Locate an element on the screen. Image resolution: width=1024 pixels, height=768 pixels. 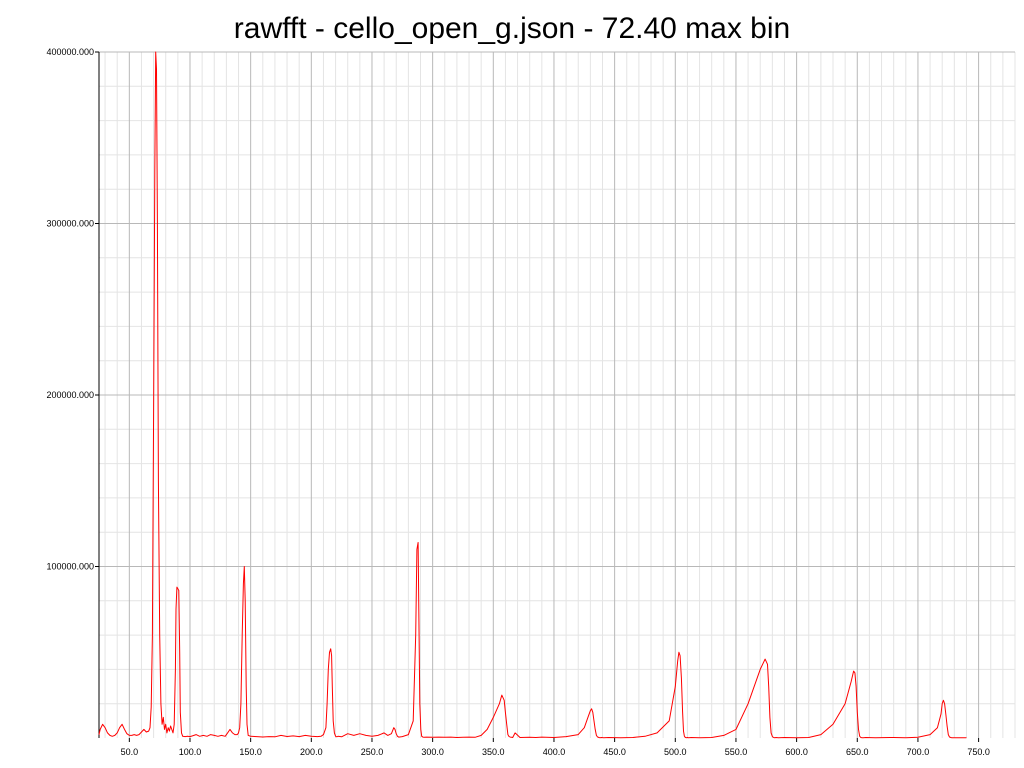
x-tick-label: 200.0 is located at coordinates (311, 752).